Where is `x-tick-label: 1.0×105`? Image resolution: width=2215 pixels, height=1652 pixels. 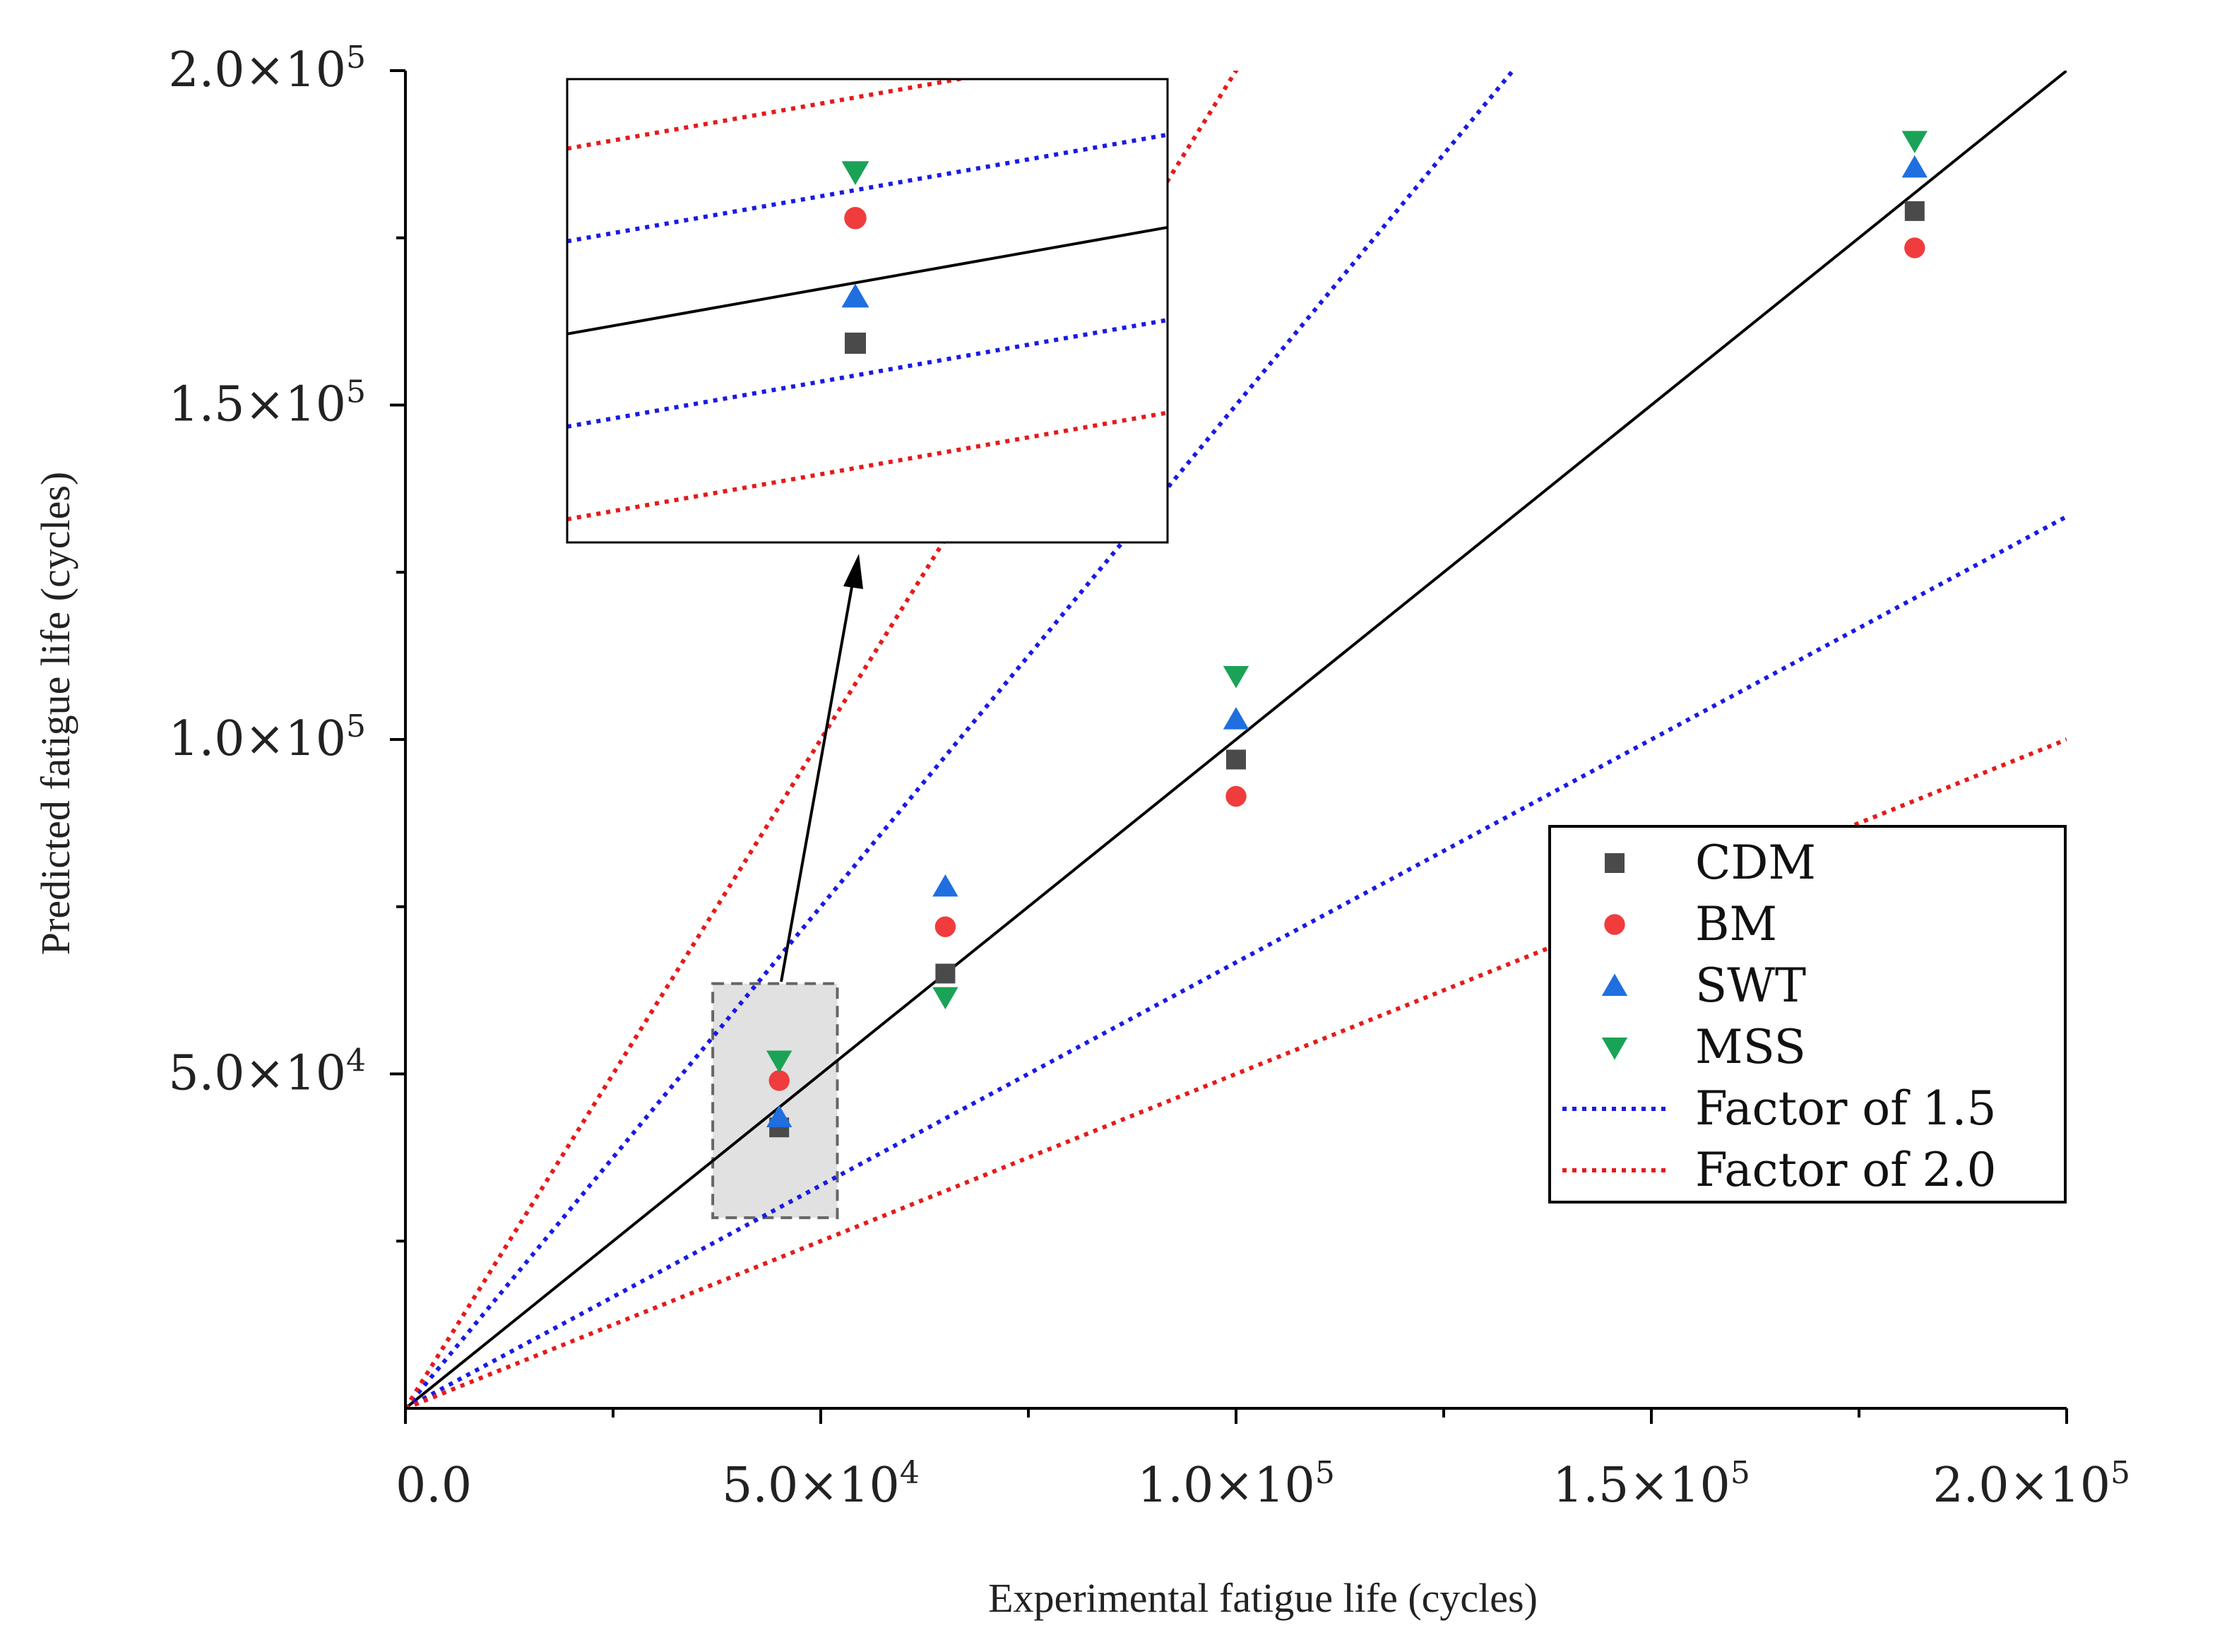
x-tick-label: 1.0×105 is located at coordinates (1236, 1485).